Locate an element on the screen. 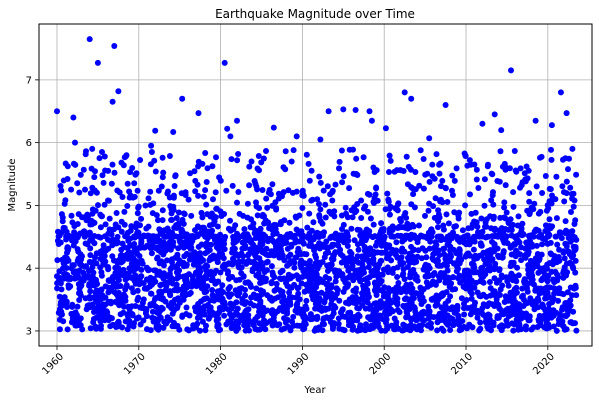 The image size is (599, 402). x-tick-label: 1960 is located at coordinates (53, 364).